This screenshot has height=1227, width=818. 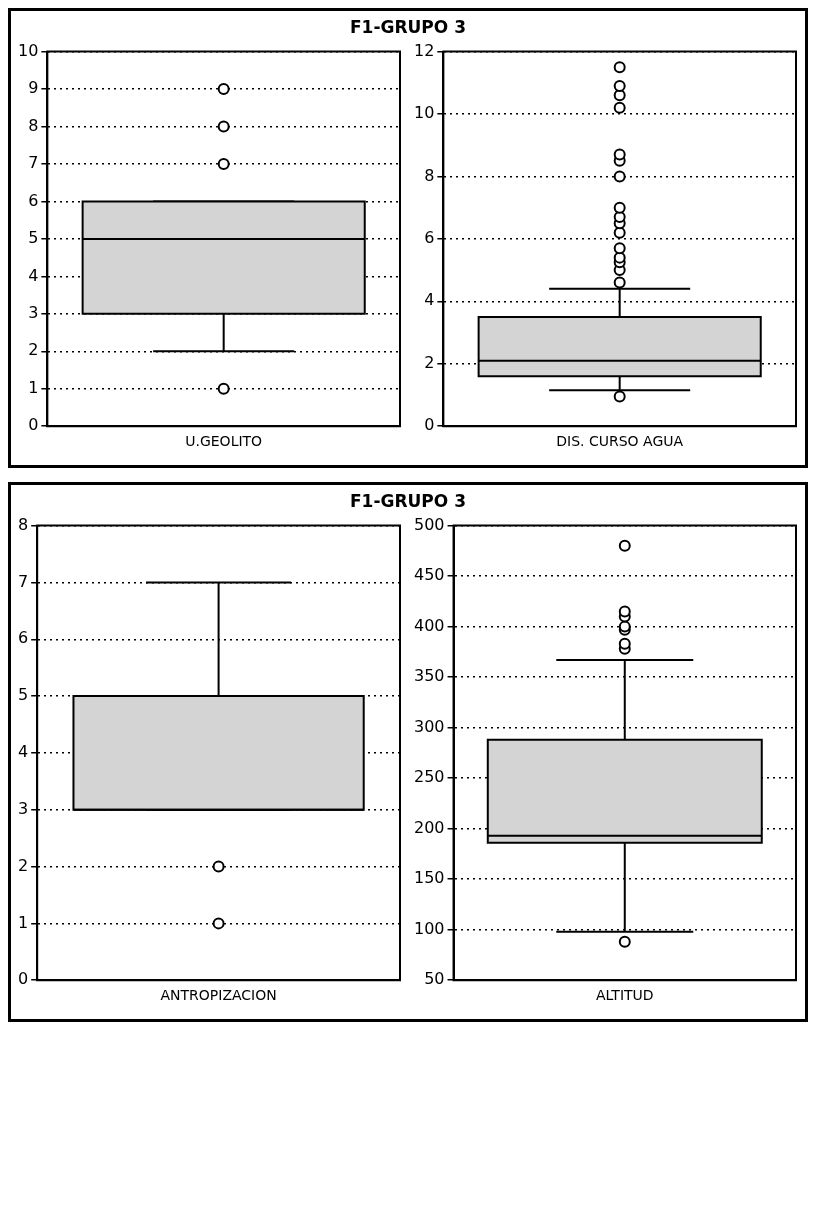 What do you see at coordinates (429, 777) in the screenshot?
I see `y-tick-label: 250` at bounding box center [429, 777].